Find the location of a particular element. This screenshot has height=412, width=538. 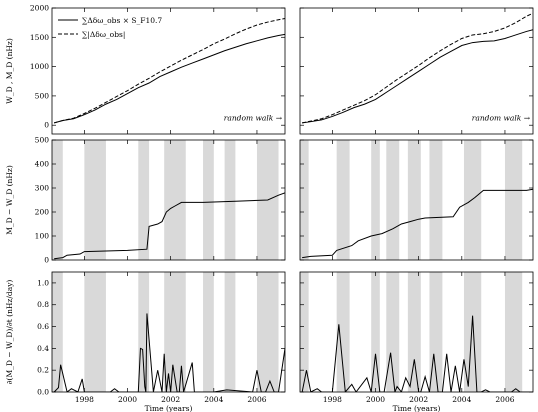

y-tick-label: 1000 is located at coordinates (39, 66).